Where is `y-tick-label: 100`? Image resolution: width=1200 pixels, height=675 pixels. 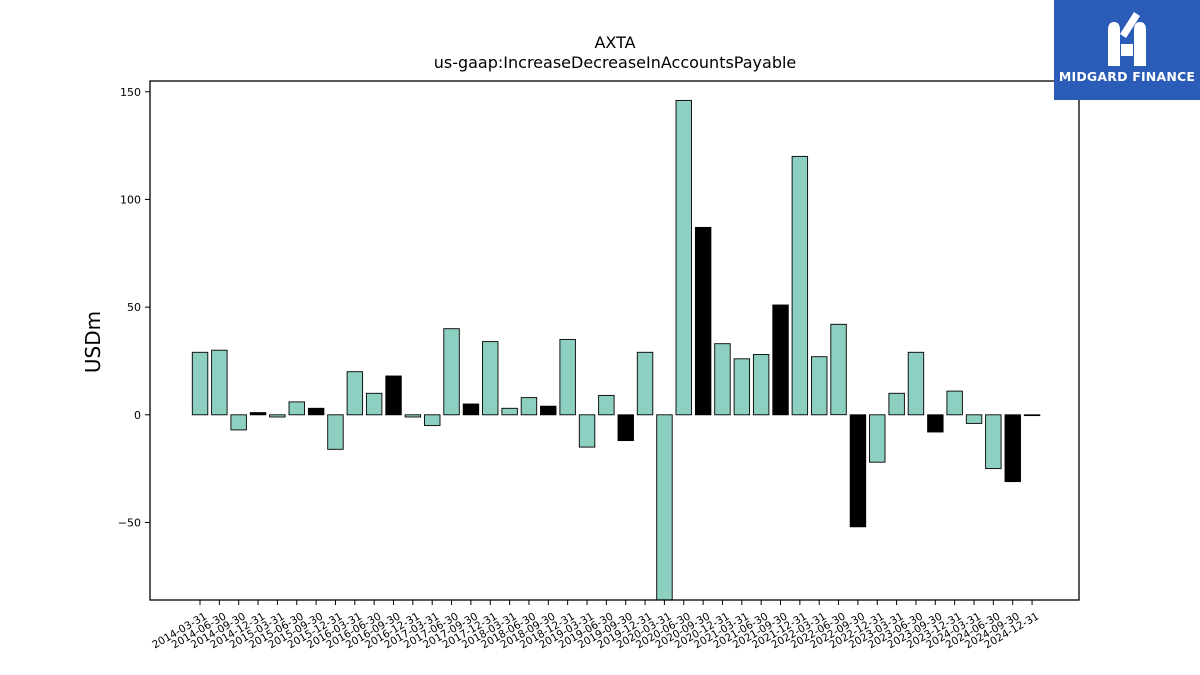
y-tick-label: 100 is located at coordinates (130, 199).